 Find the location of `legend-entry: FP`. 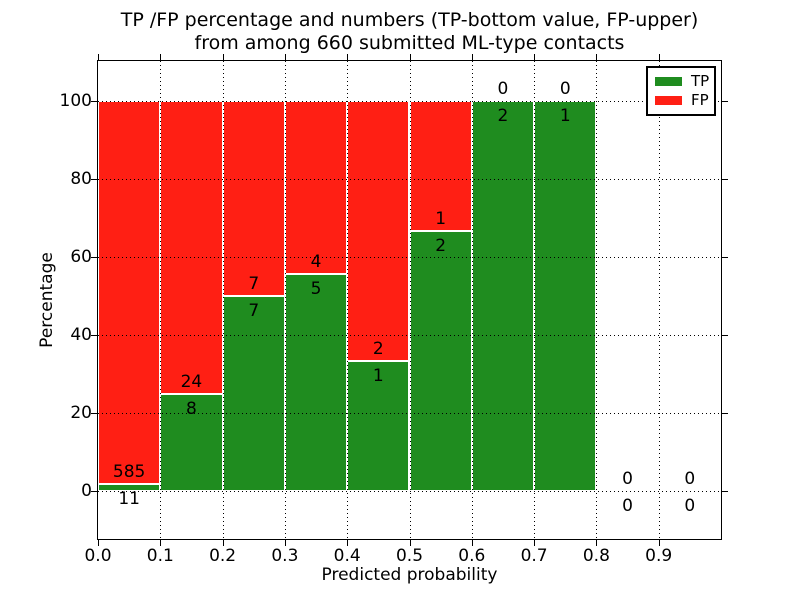

legend-entry: FP is located at coordinates (684, 100).